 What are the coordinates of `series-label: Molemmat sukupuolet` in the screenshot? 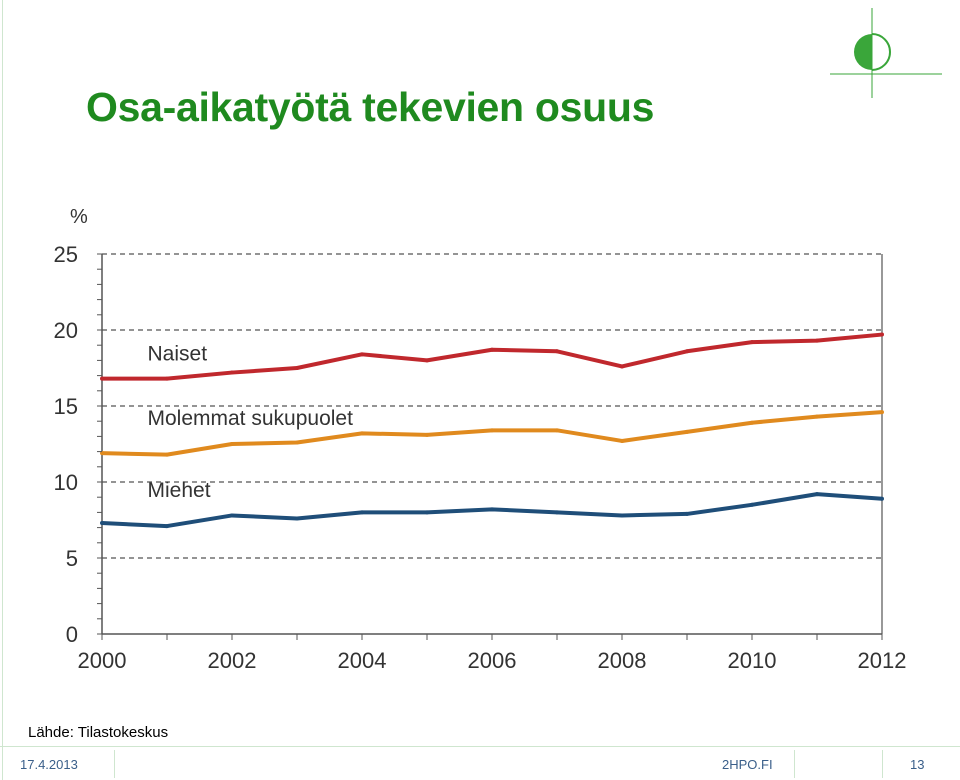 It's located at (251, 418).